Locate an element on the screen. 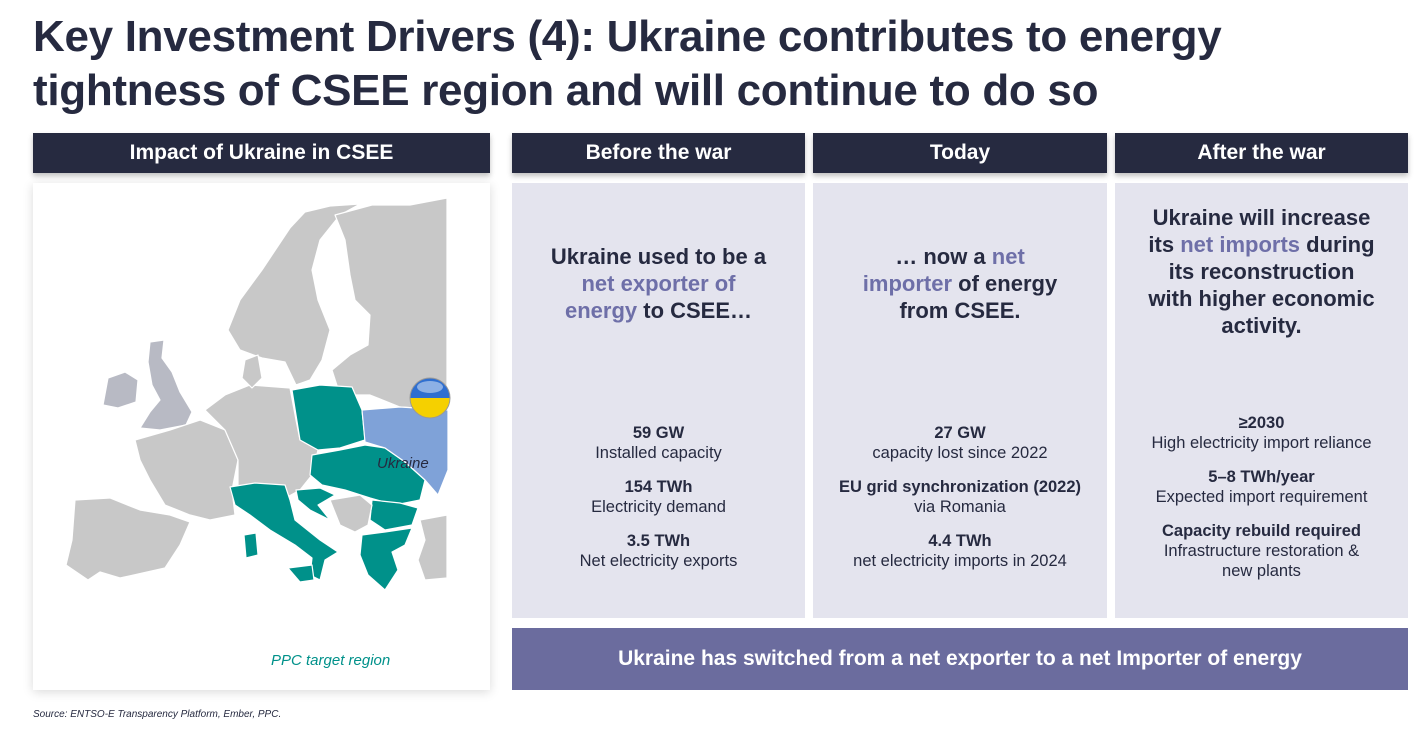 The image size is (1416, 731). fact-label: Expected import requirement is located at coordinates (1261, 497).